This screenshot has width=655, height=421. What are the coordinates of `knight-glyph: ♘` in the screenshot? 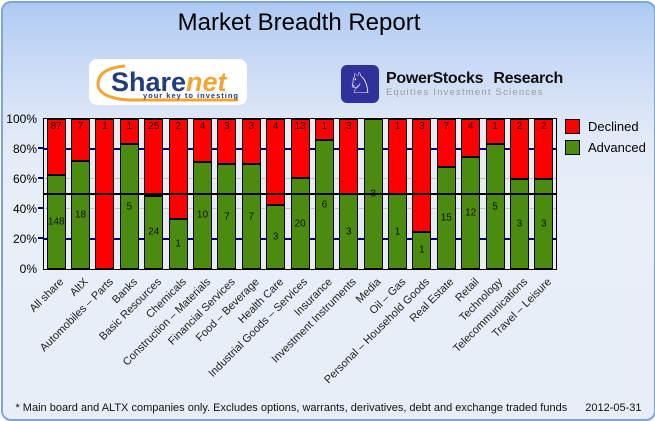 It's located at (360, 83).